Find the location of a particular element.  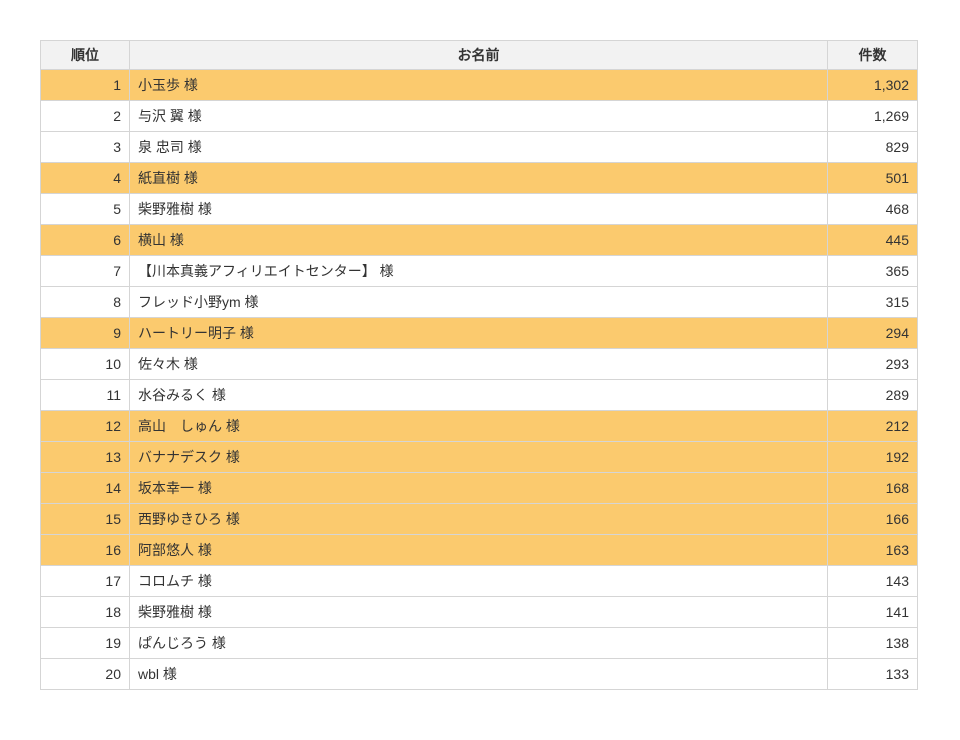

rank-cell: 14 is located at coordinates (85, 488).